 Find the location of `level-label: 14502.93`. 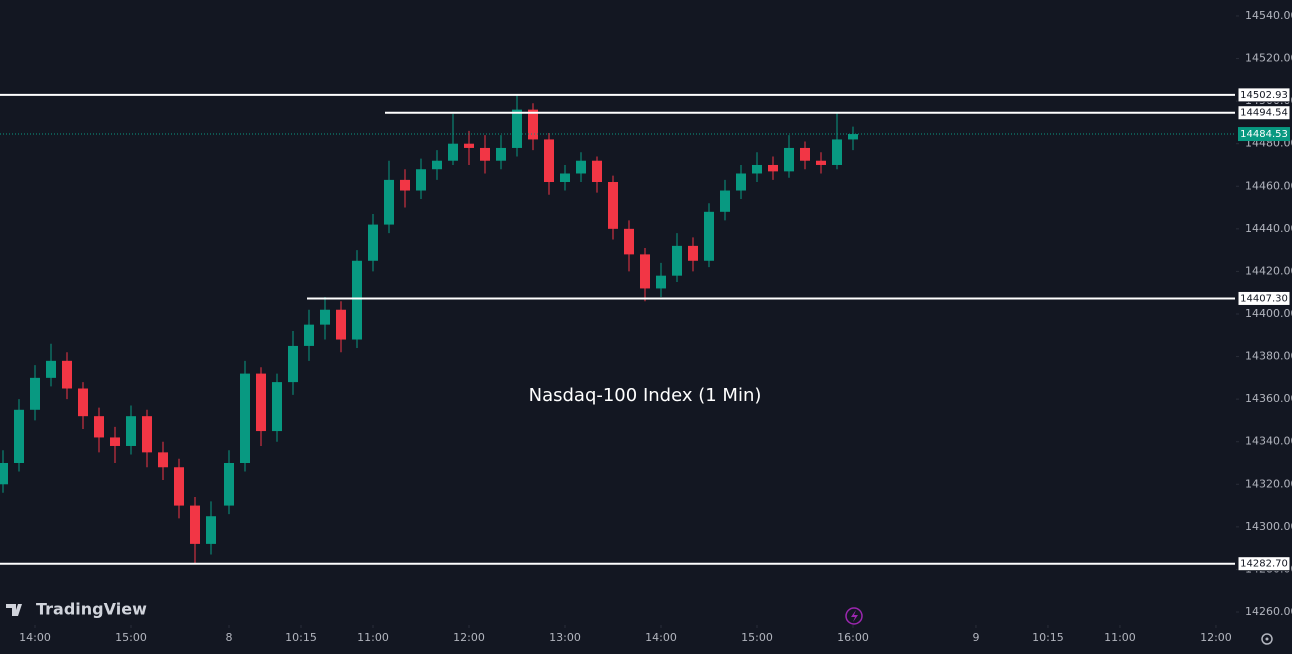

level-label: 14502.93 is located at coordinates (1264, 95).